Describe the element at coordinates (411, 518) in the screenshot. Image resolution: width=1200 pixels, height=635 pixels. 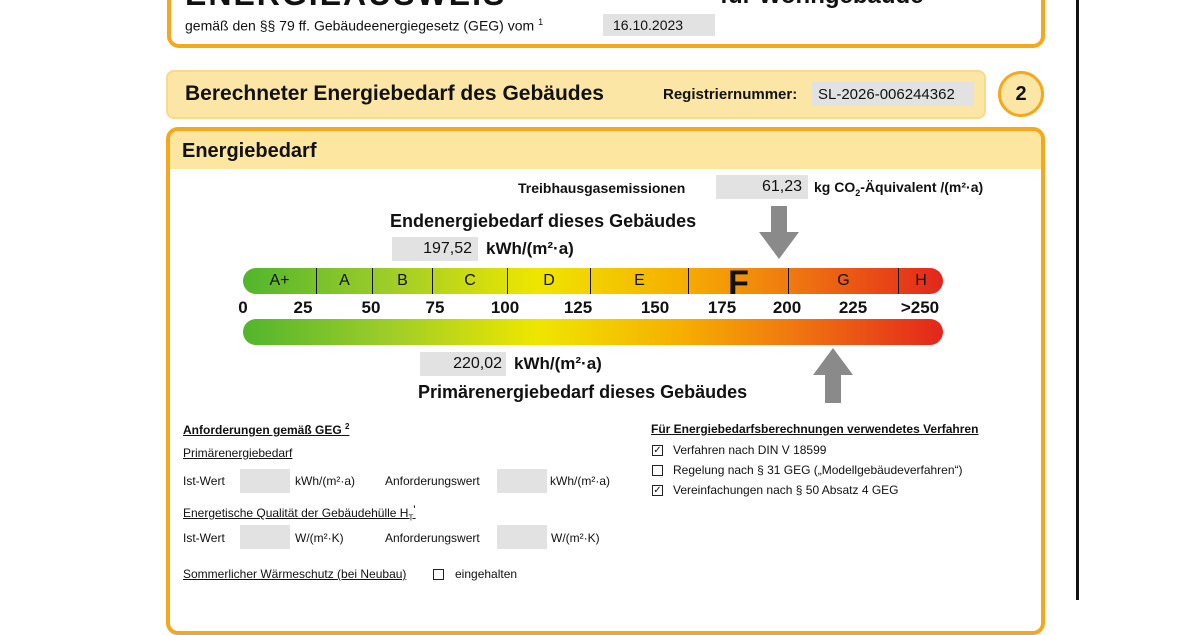
I see `envelope-sub: T` at that location.